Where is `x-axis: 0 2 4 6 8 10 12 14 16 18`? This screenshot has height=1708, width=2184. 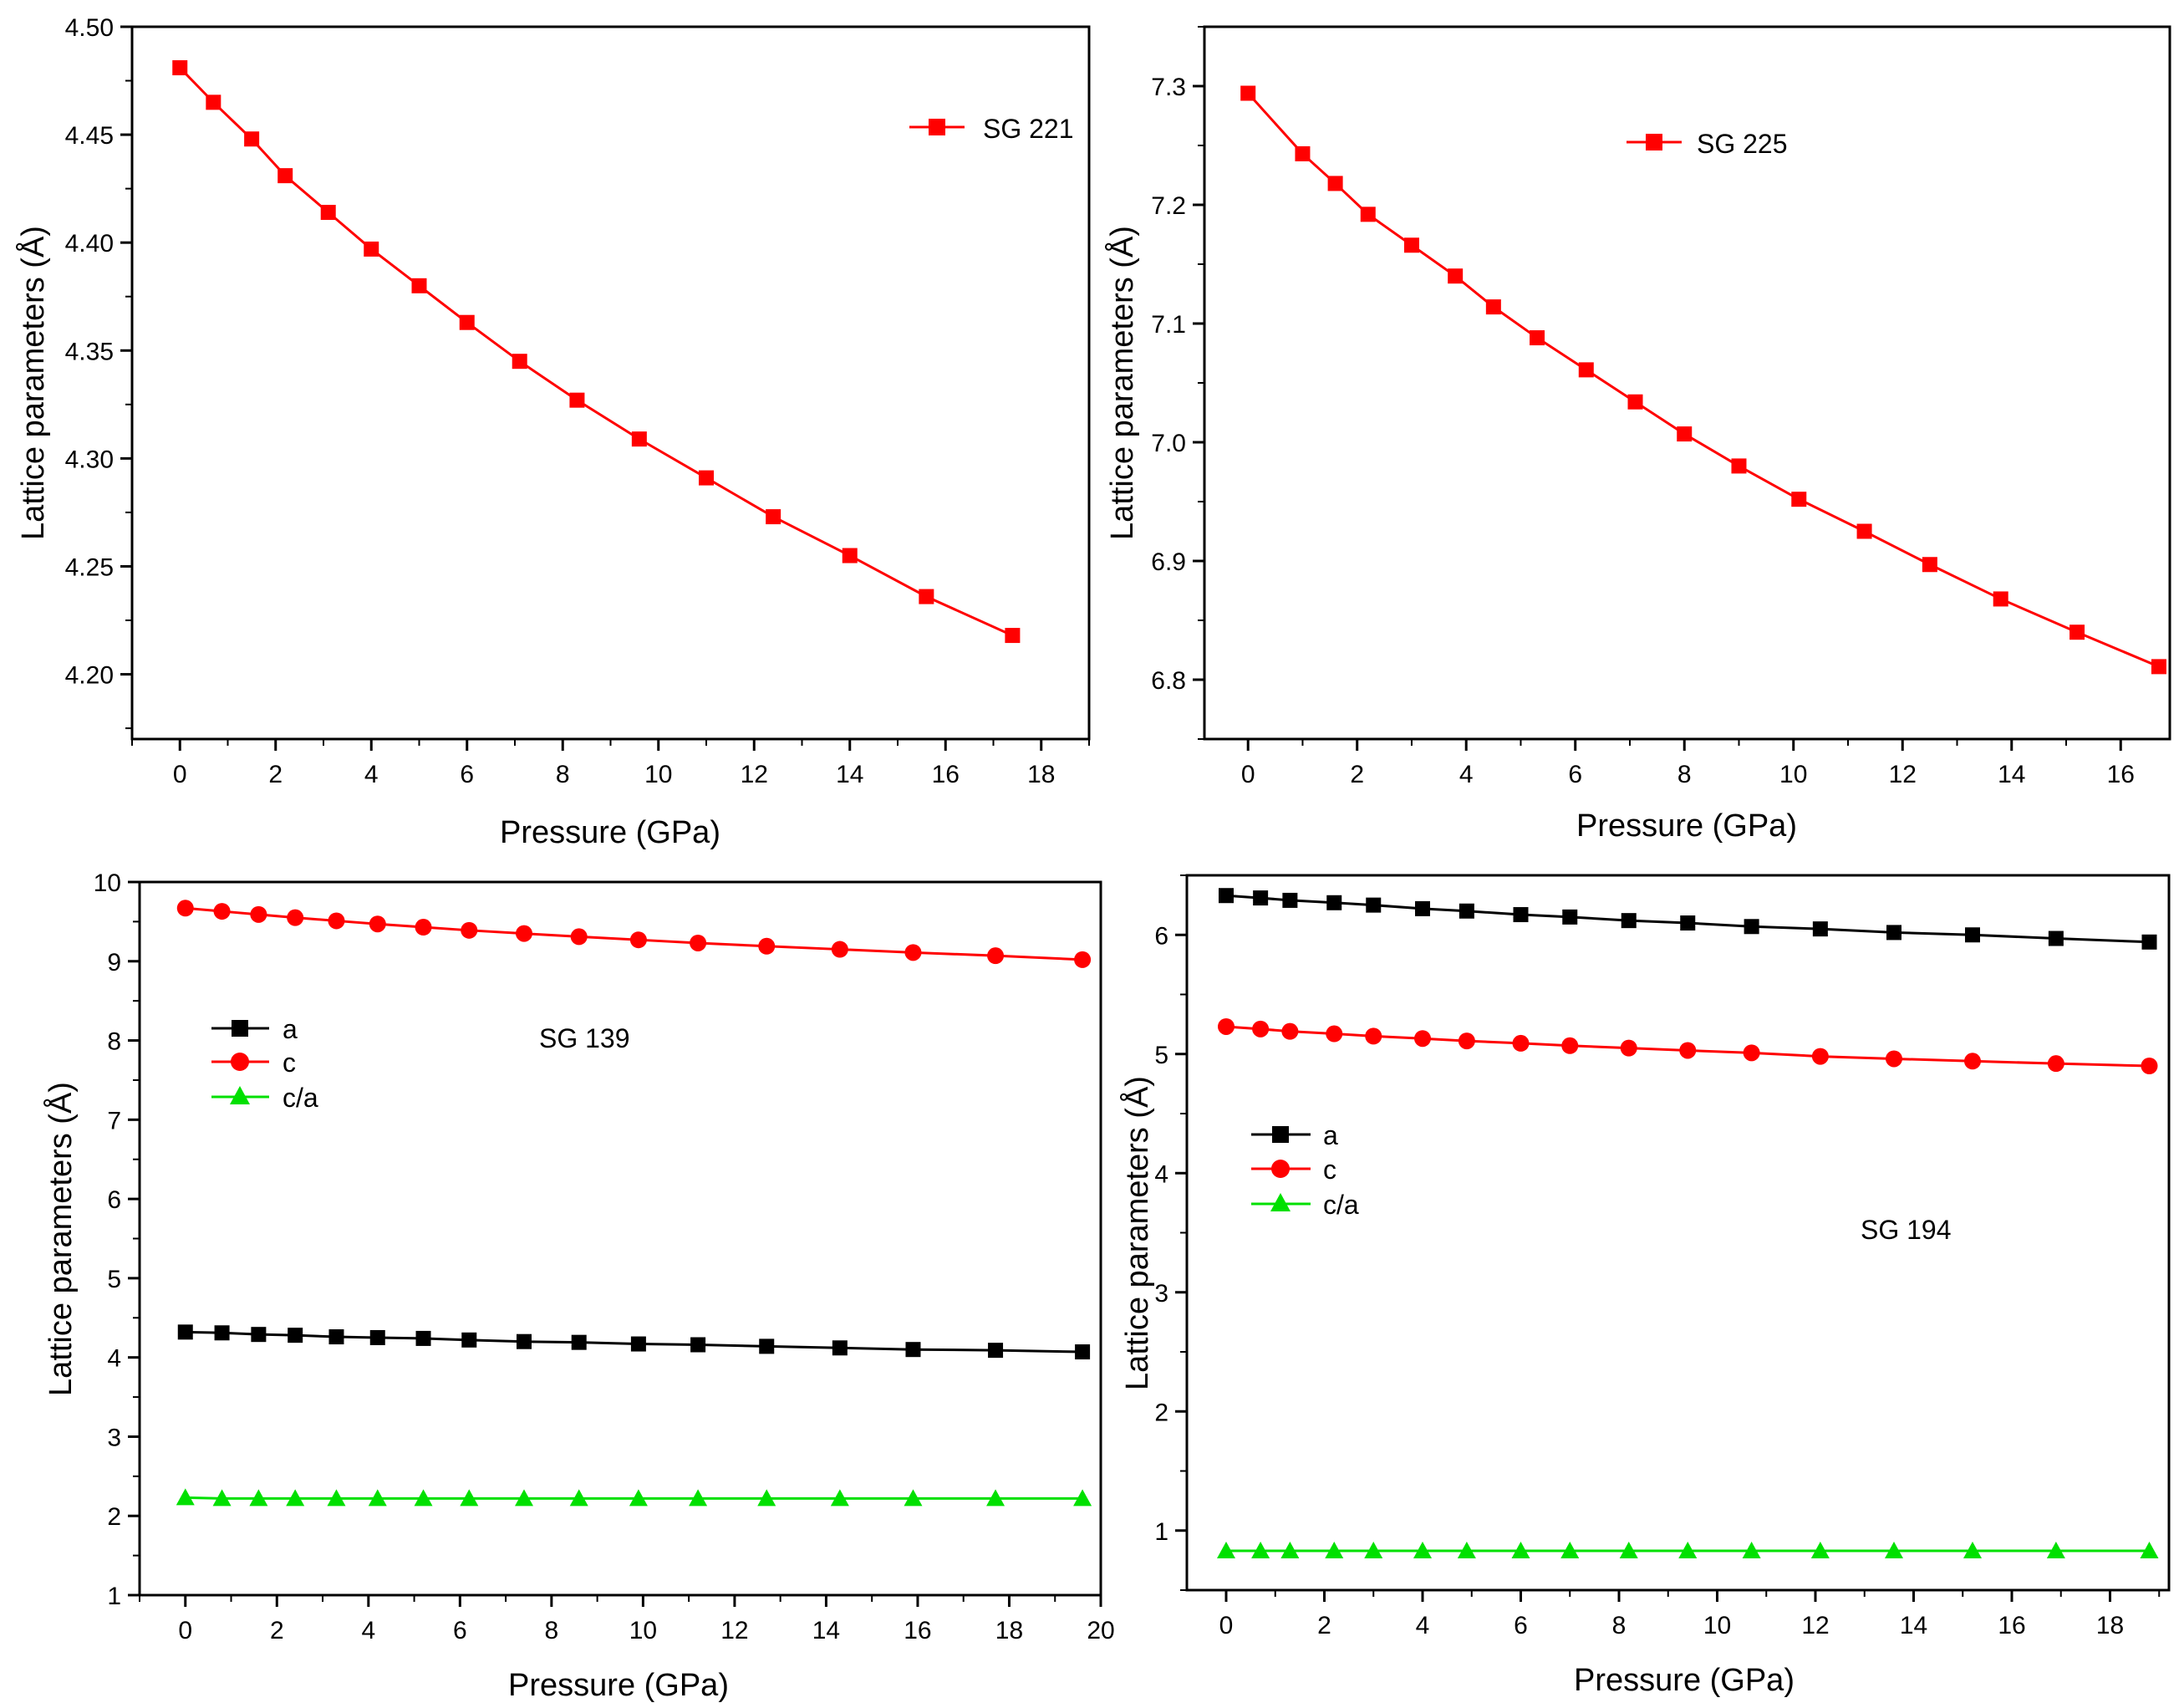
x-axis: 0 2 4 6 8 10 12 14 16 18 is located at coordinates (610, 763).